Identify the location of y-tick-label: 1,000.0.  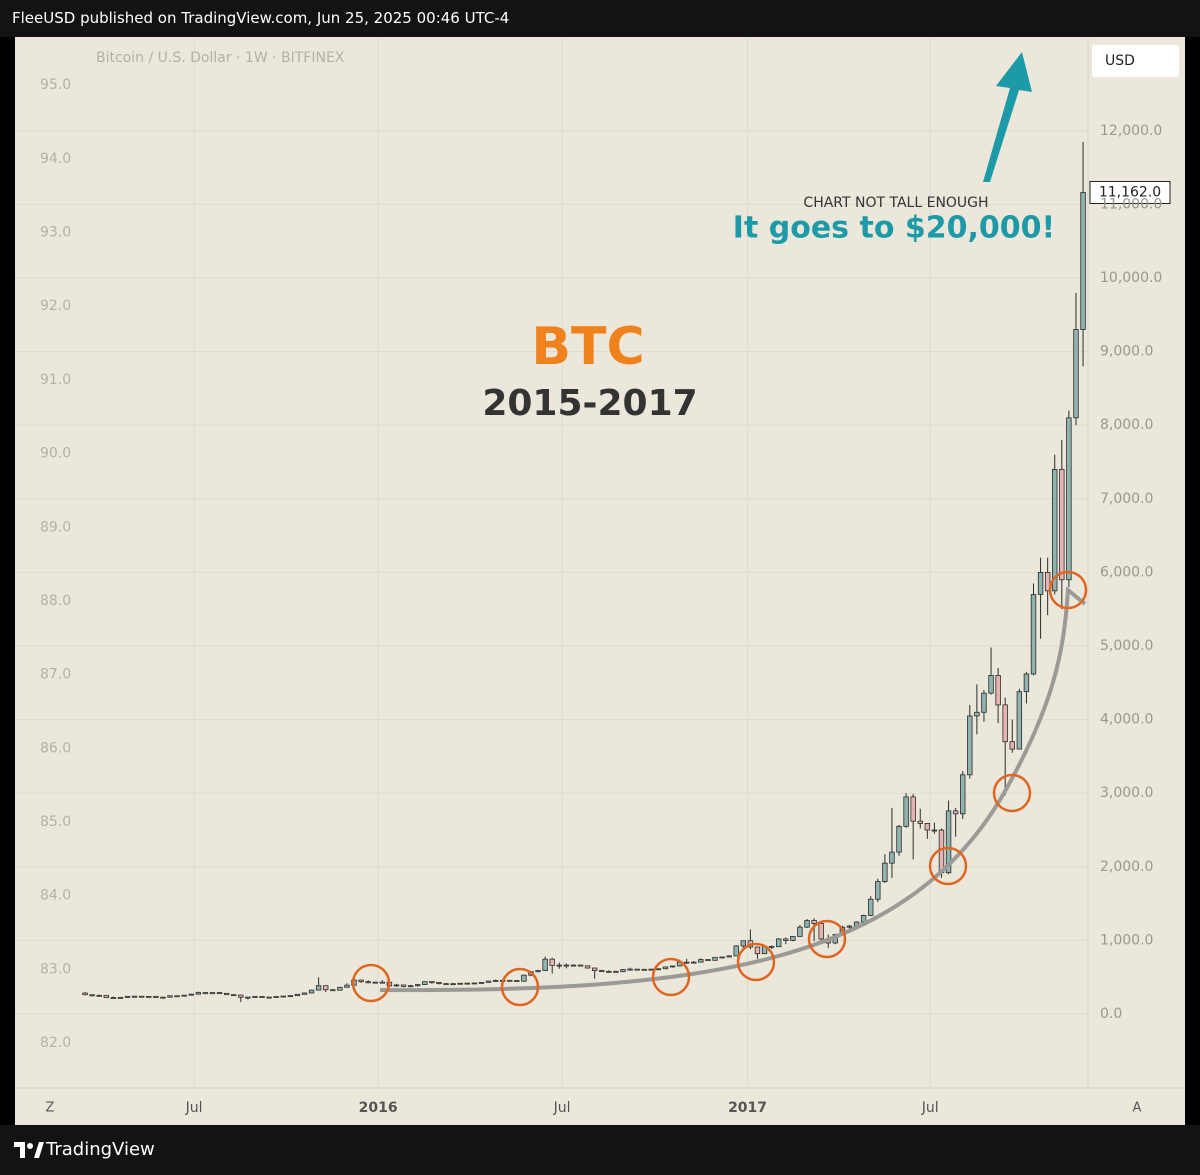
(1126, 940).